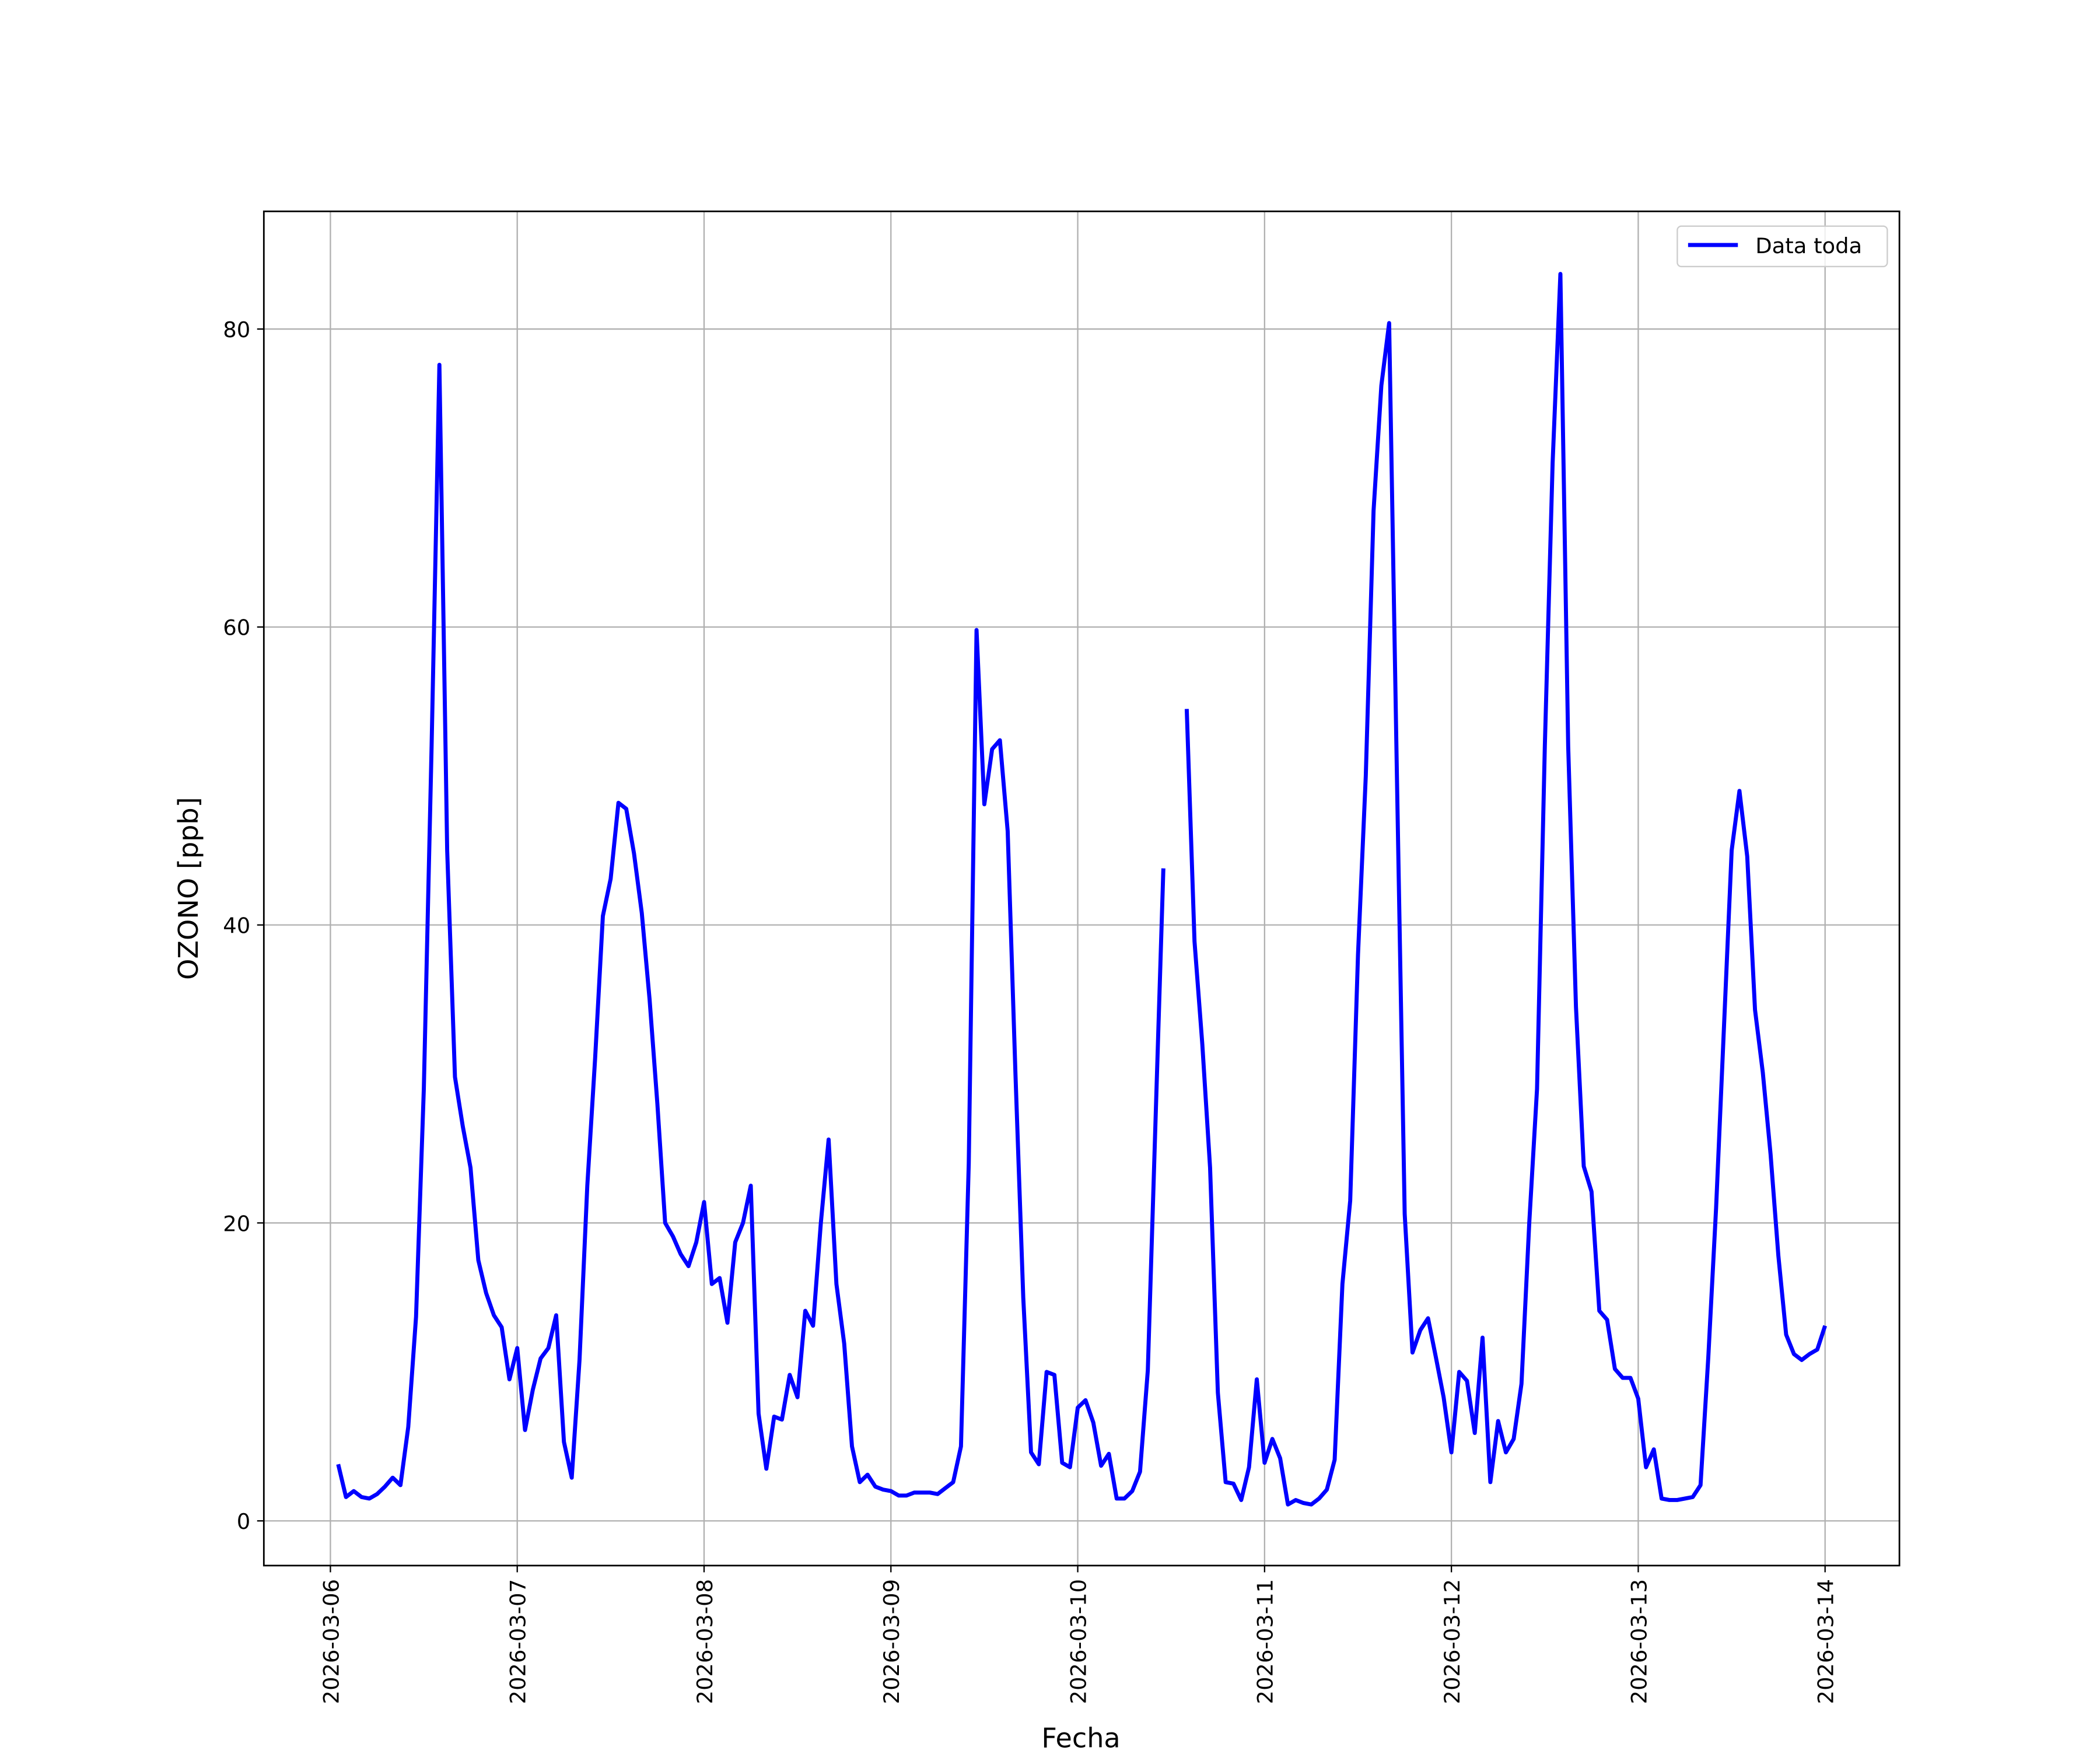 The image size is (2100, 1750). I want to click on x-axis-label: Fecha, so click(1080, 1736).